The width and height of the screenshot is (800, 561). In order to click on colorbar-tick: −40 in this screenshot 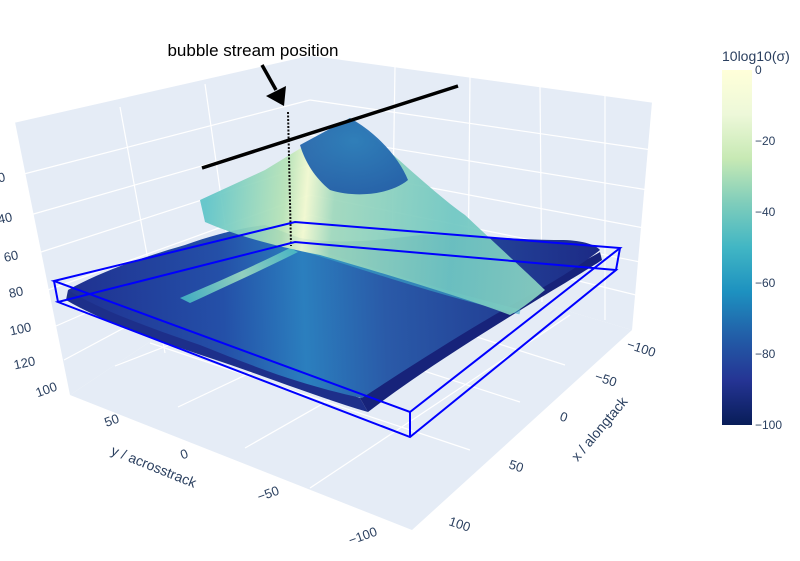, I will do `click(765, 212)`.